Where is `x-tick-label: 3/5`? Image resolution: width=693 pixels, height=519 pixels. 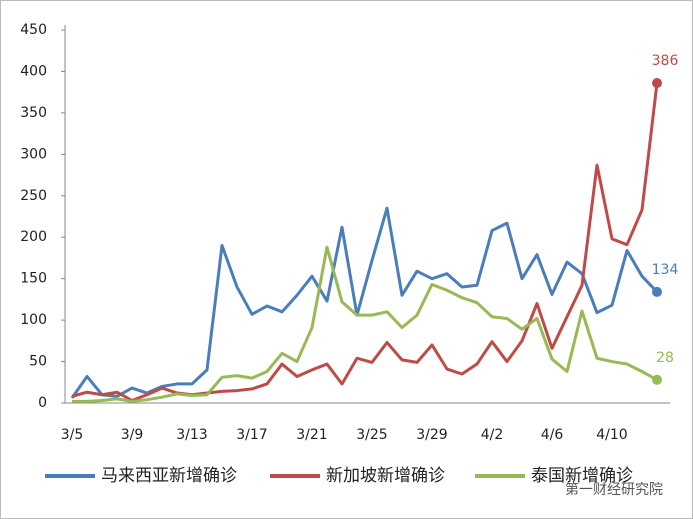
x-tick-label: 3/5 is located at coordinates (72, 435).